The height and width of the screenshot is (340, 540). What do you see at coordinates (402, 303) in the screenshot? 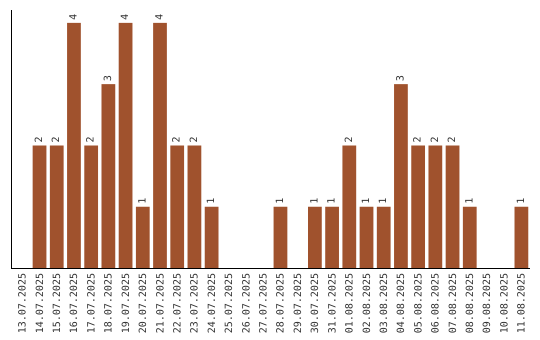
I see `x-tick-label: 04.08.2025` at bounding box center [402, 303].